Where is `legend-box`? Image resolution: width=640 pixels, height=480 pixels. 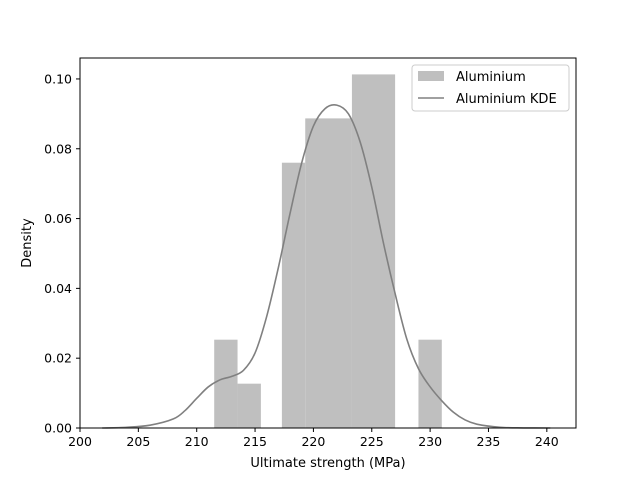 legend-box is located at coordinates (490, 88).